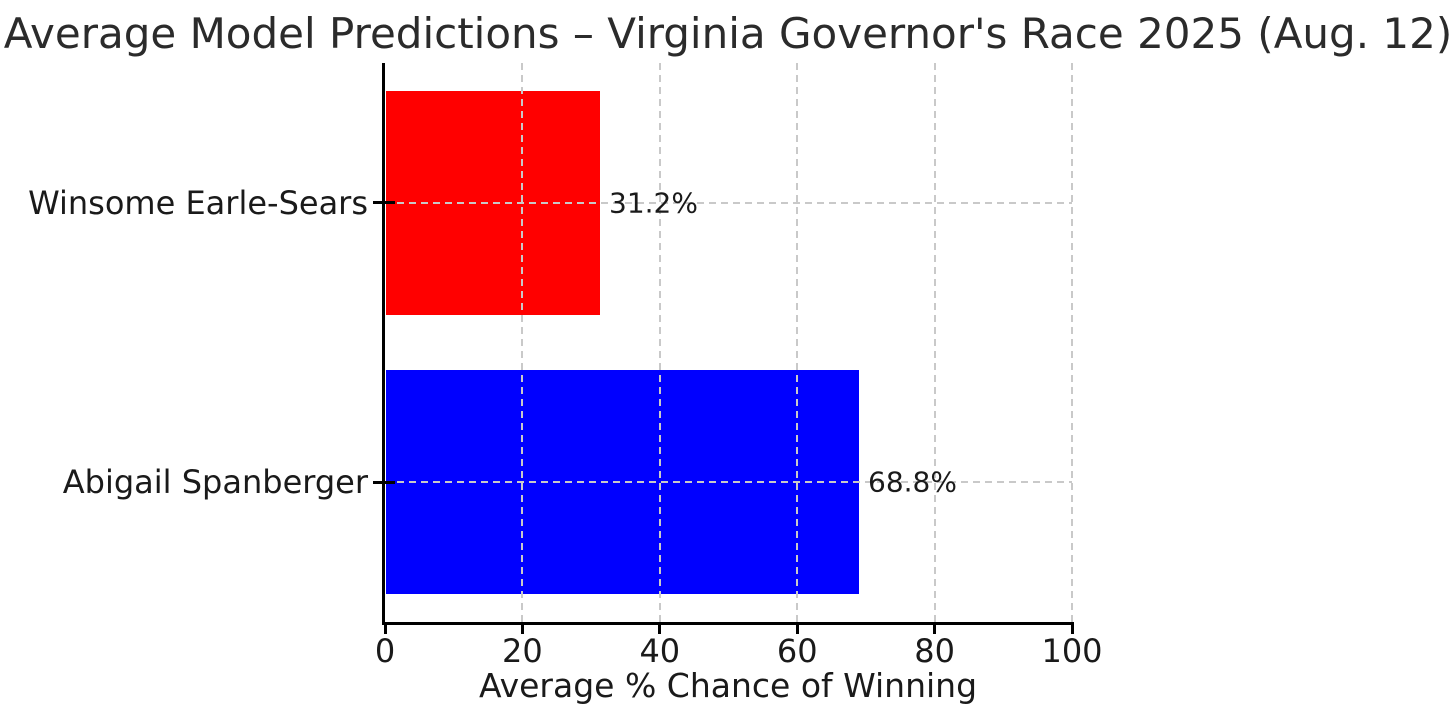  What do you see at coordinates (383, 344) in the screenshot?
I see `y-axis-spine` at bounding box center [383, 344].